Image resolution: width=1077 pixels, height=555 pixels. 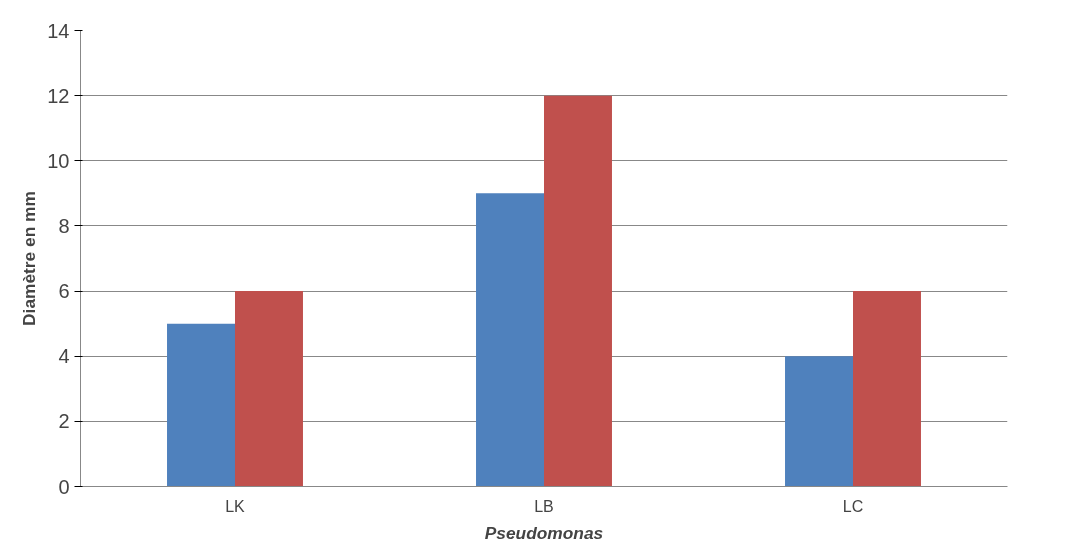 What do you see at coordinates (64, 291) in the screenshot?
I see `y-tick-label: 6` at bounding box center [64, 291].